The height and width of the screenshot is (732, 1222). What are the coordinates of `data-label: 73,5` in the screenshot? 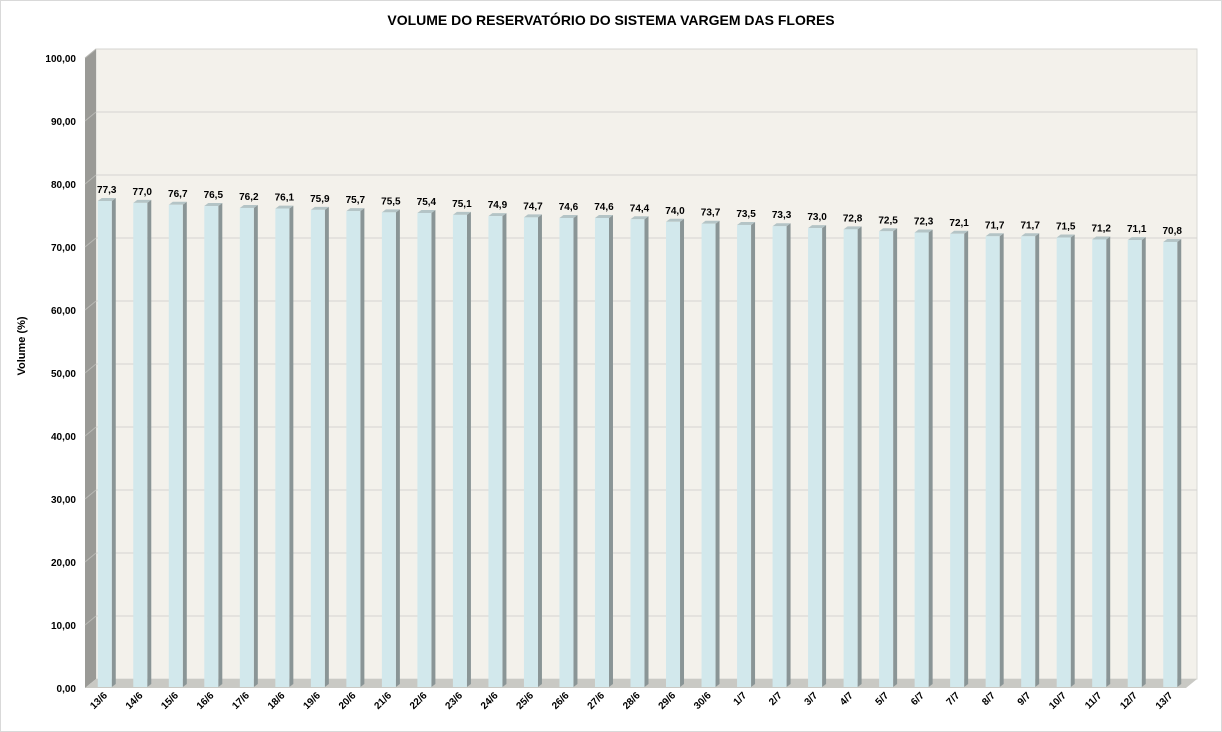 It's located at (746, 214).